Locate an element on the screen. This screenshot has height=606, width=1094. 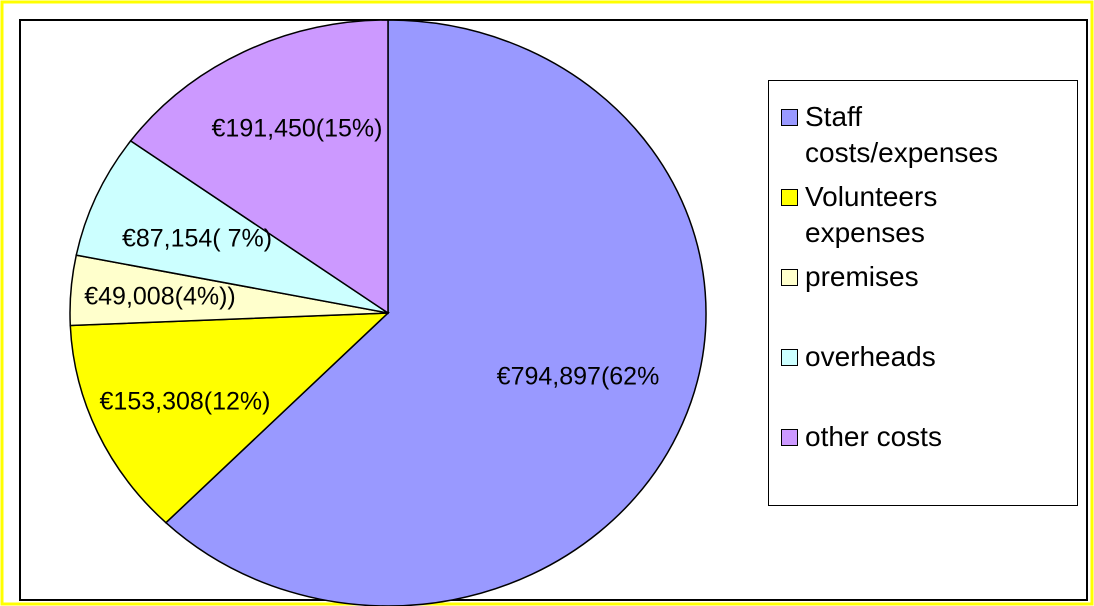
legend-label: overheads is located at coordinates (870, 356).